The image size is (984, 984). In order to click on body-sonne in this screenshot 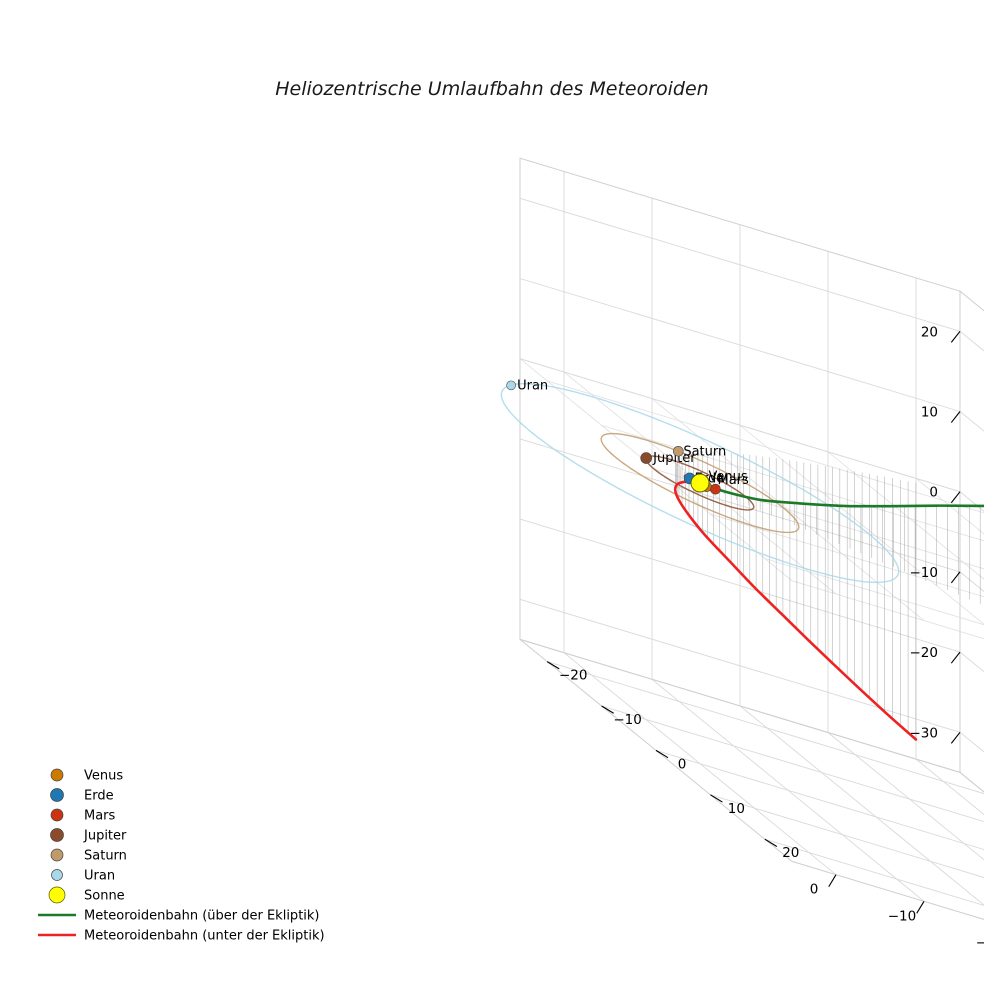, I will do `click(700, 483)`.